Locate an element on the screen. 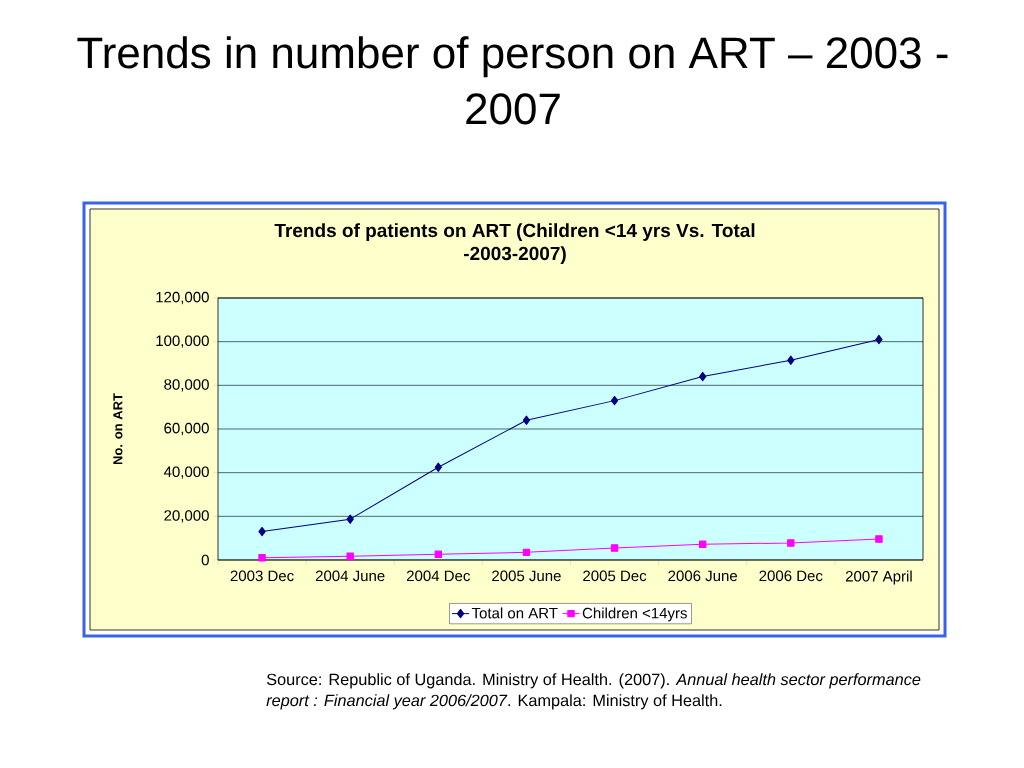 The height and width of the screenshot is (768, 1024). x-tick-label: 2003 Dec is located at coordinates (262, 576).